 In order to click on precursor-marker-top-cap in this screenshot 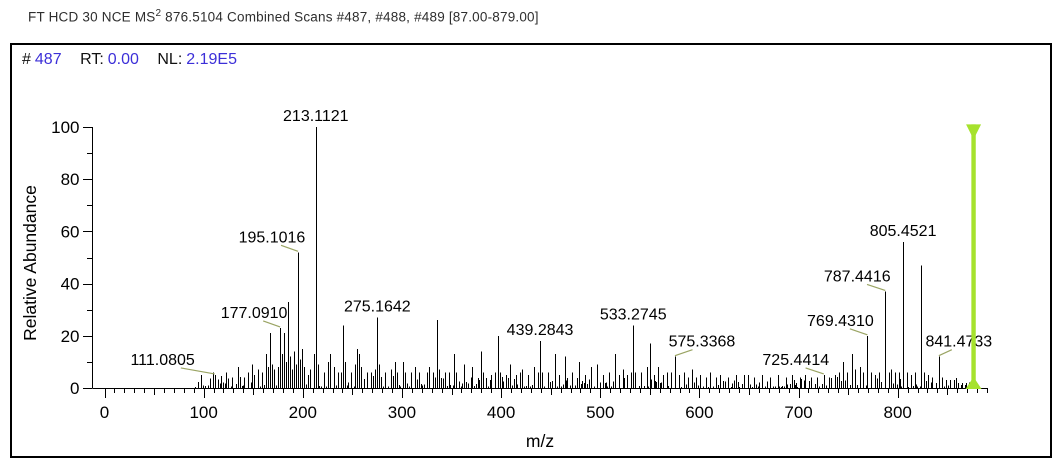, I will do `click(974, 132)`.